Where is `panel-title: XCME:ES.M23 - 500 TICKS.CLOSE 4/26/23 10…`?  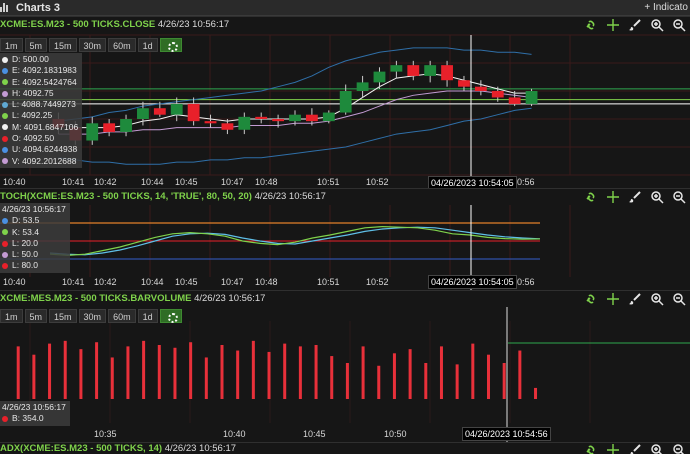 panel-title: XCME:ES.M23 - 500 TICKS.CLOSE 4/26/23 10… is located at coordinates (115, 24).